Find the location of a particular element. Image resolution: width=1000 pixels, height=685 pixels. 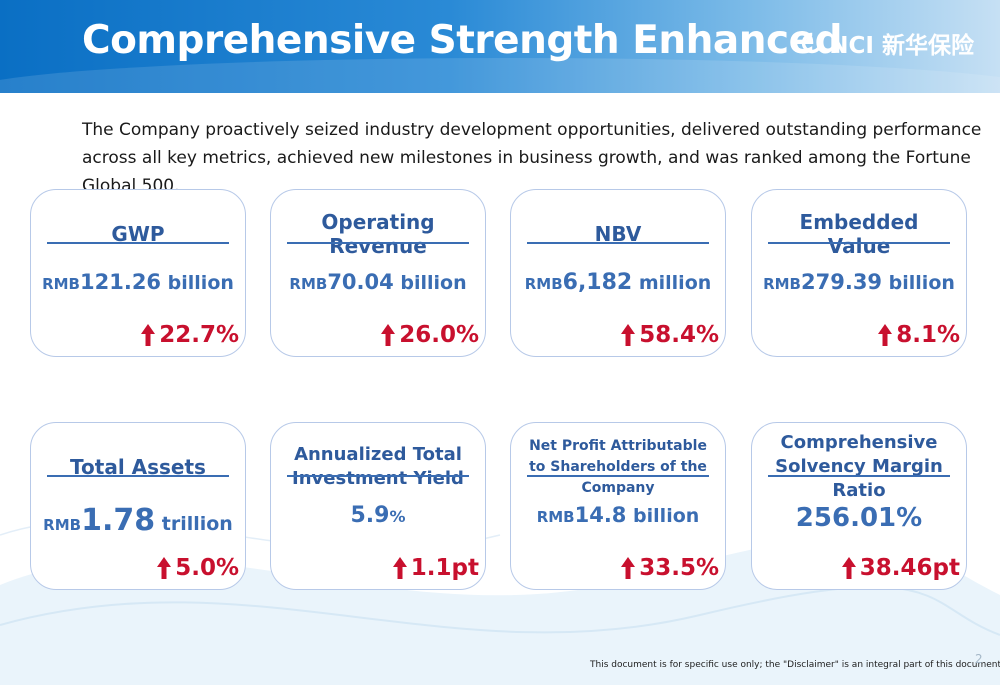

metric-change: 22.7% is located at coordinates (190, 335).